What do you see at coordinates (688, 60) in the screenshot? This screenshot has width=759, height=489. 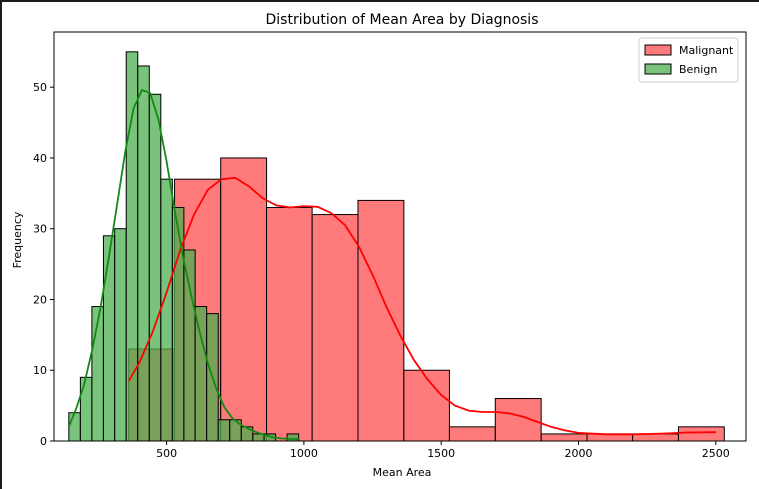 I see `legend: Malignant Benign` at bounding box center [688, 60].